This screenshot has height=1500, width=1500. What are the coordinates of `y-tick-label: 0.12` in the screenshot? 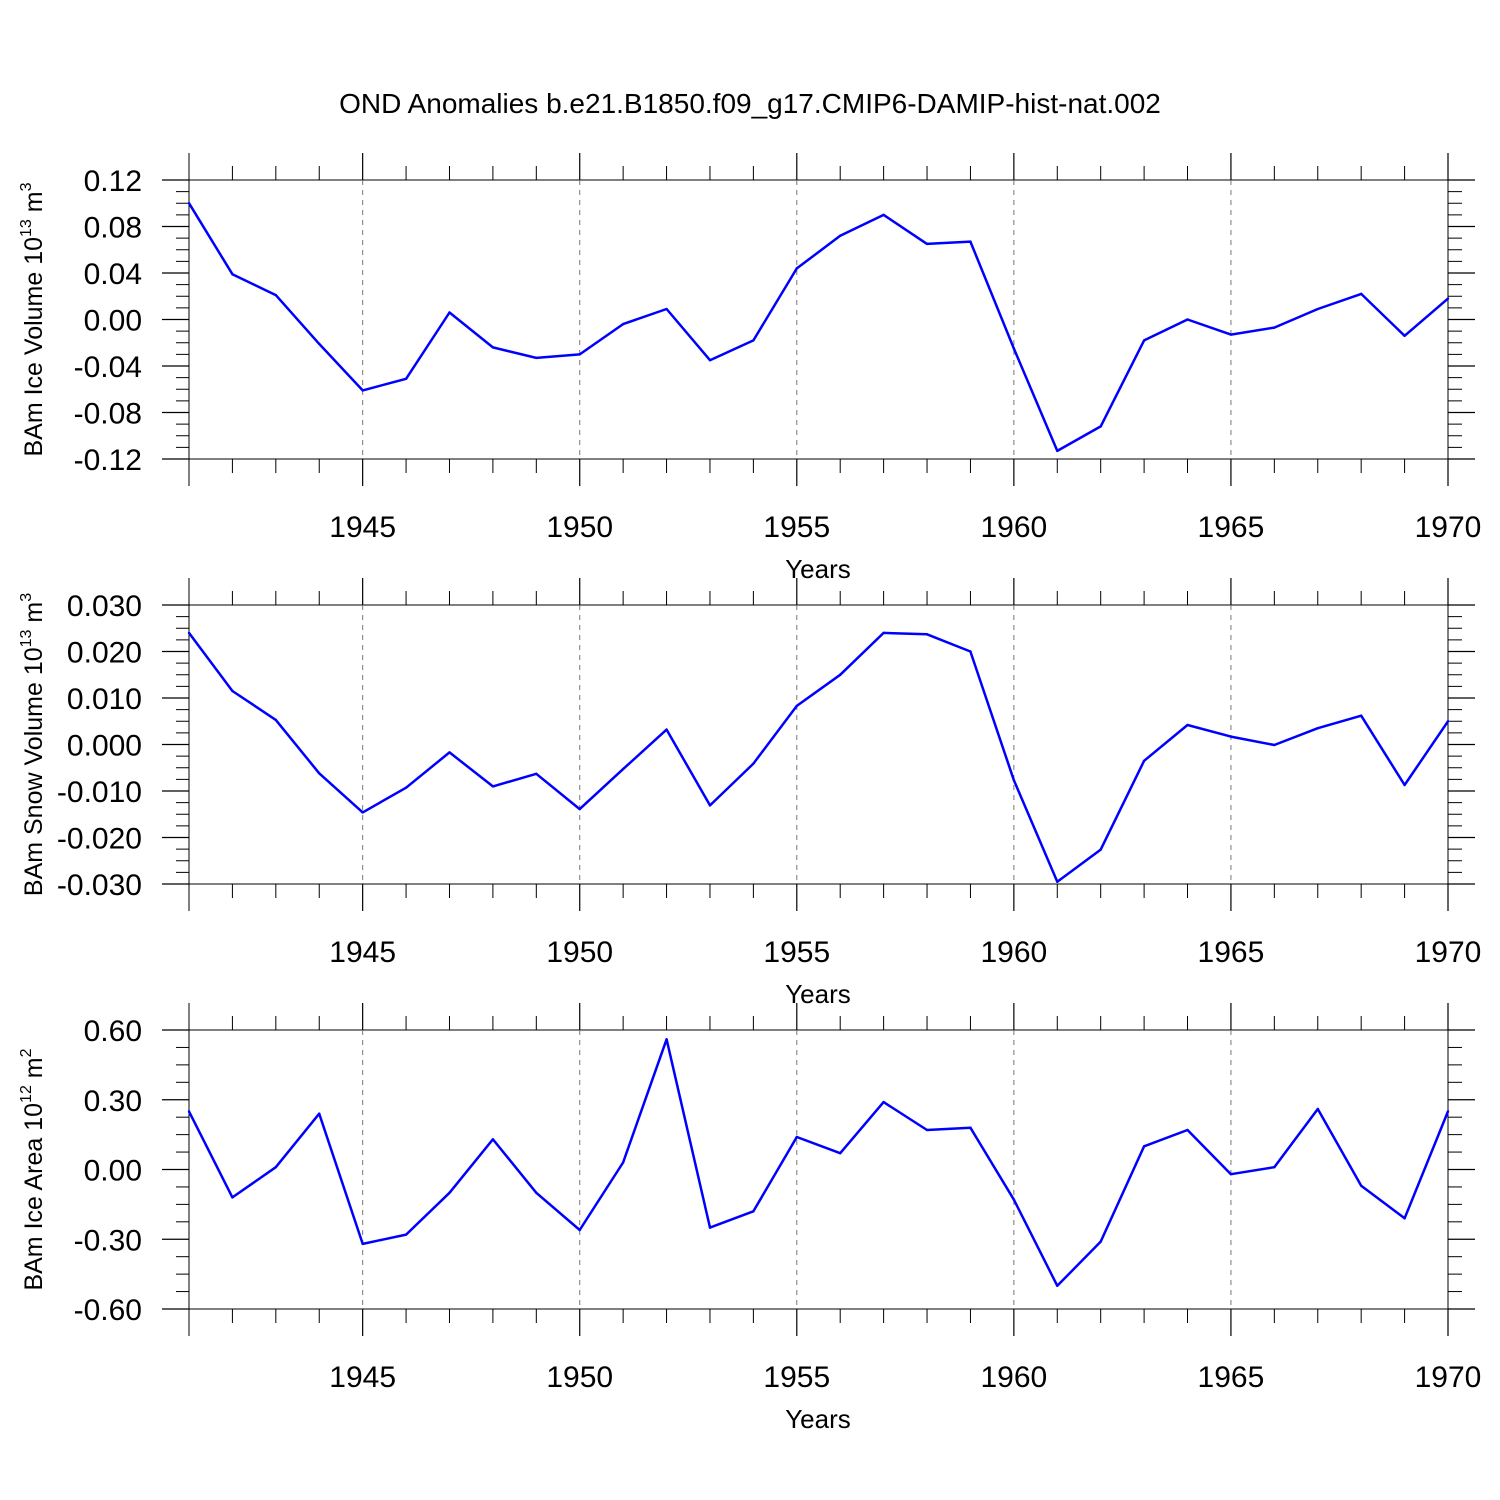 It's located at (113, 181).